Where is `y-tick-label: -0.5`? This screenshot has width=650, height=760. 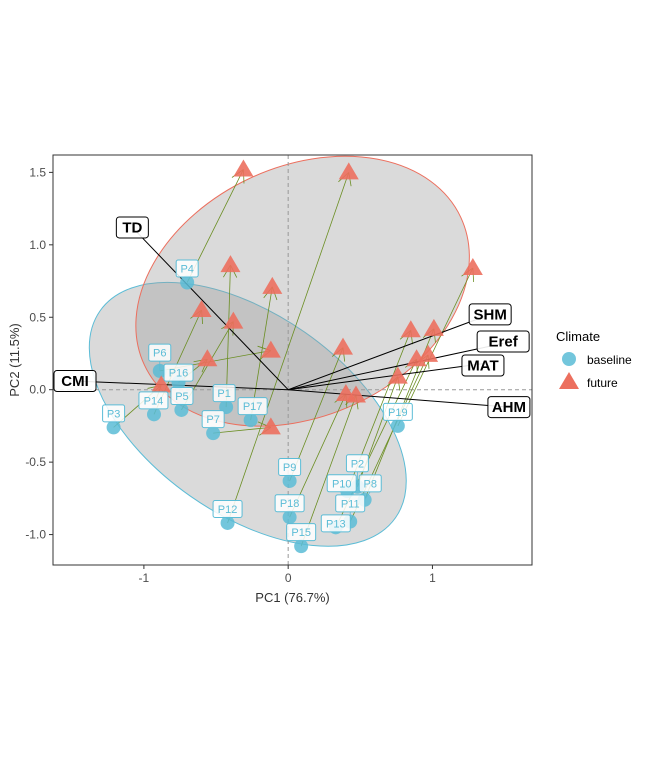
y-tick-label: -0.5 is located at coordinates (35, 462).